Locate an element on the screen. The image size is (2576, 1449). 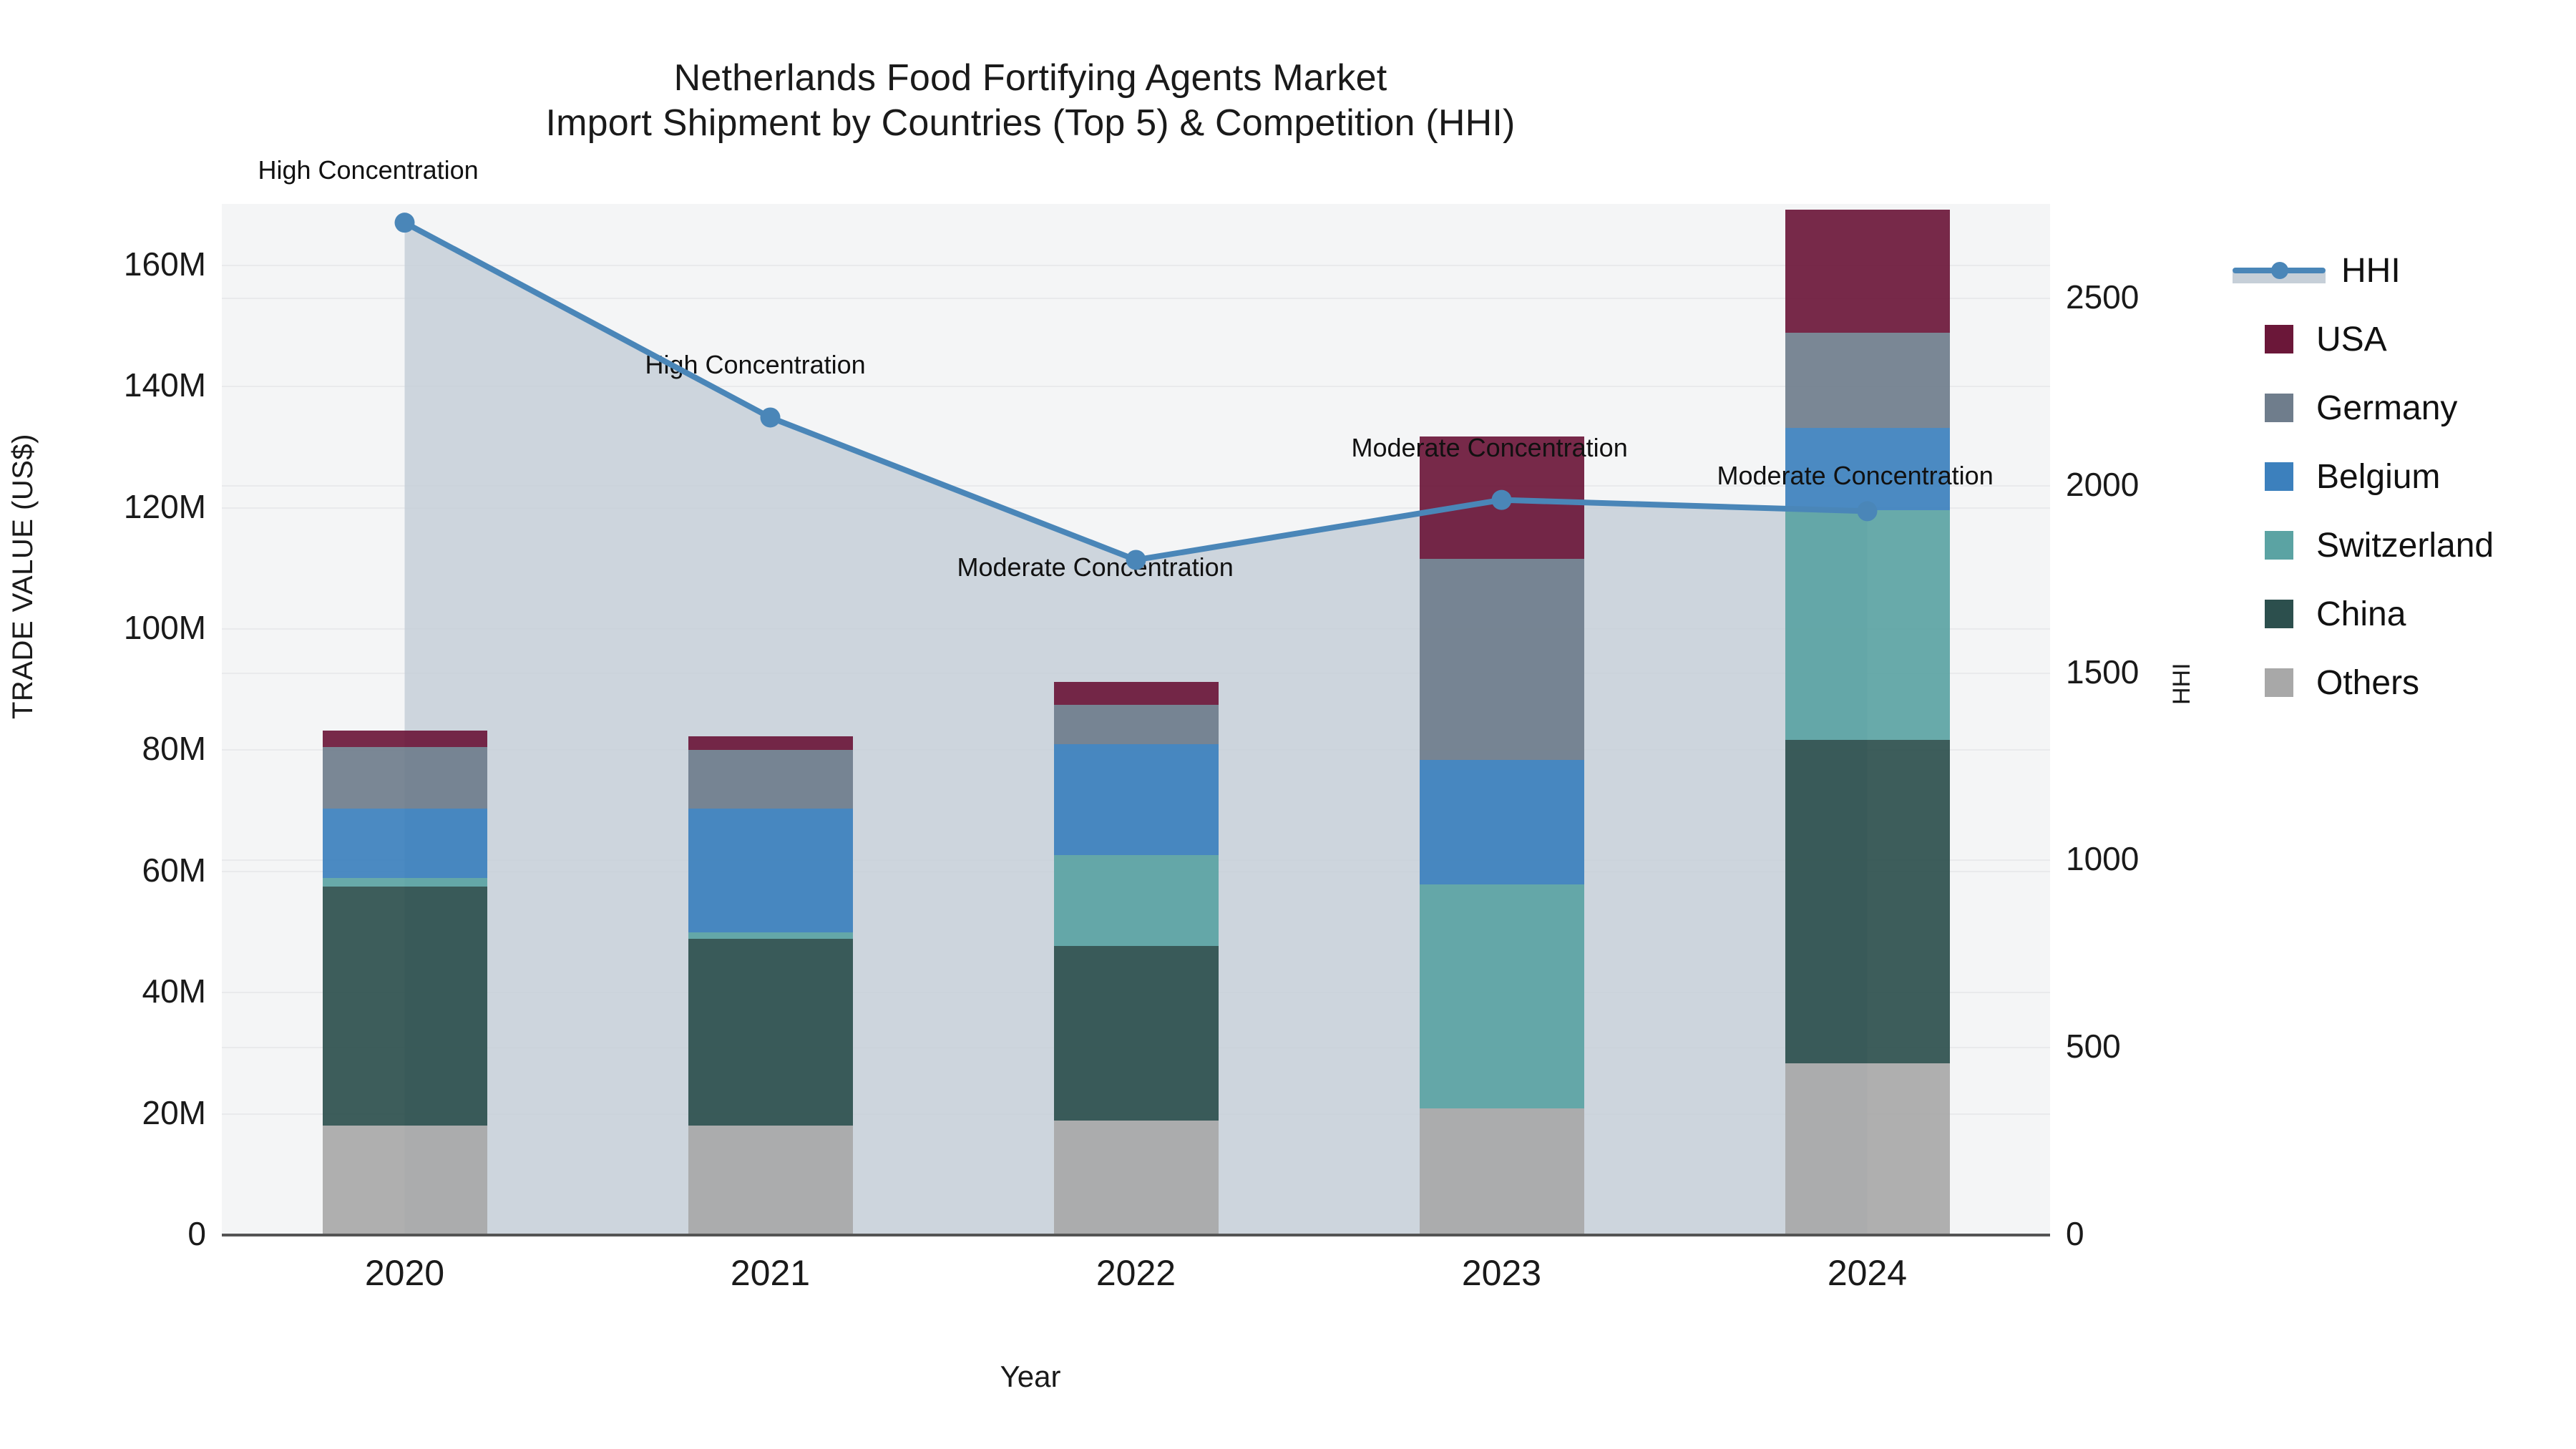
y-axis-left-tick-label: 60M is located at coordinates (174, 870).